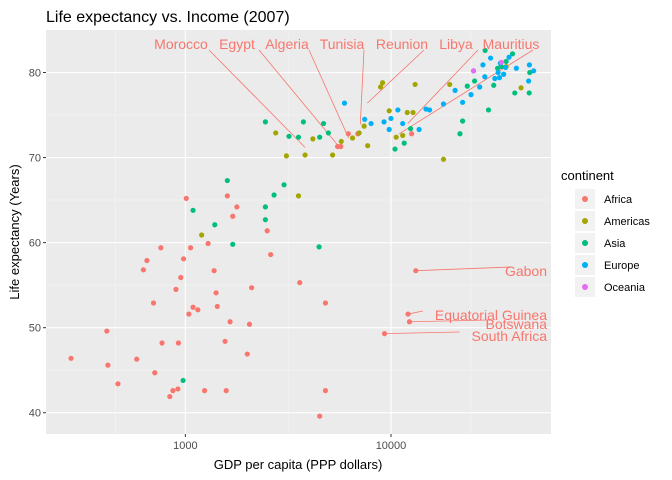 The image size is (672, 480). I want to click on legend-item: Americas, so click(612, 221).